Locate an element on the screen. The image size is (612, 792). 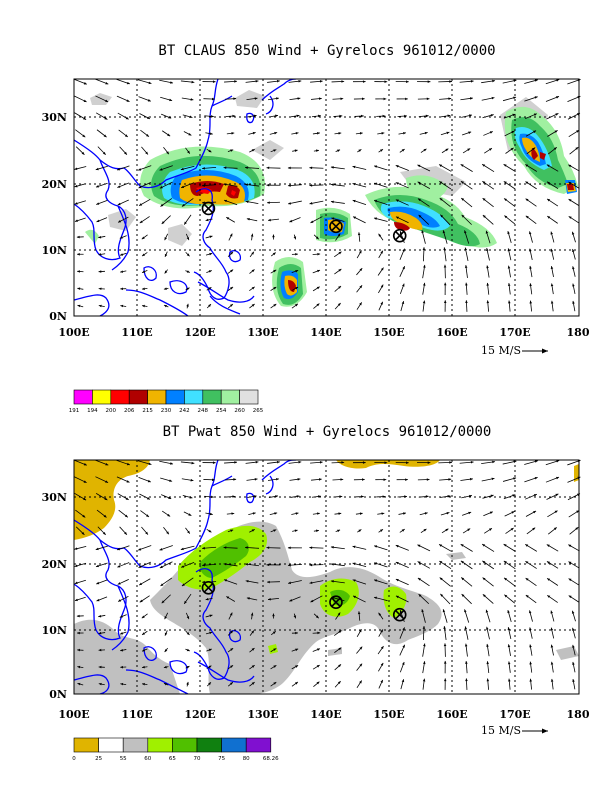
x-tick-label: 150E is located at coordinates (388, 714).